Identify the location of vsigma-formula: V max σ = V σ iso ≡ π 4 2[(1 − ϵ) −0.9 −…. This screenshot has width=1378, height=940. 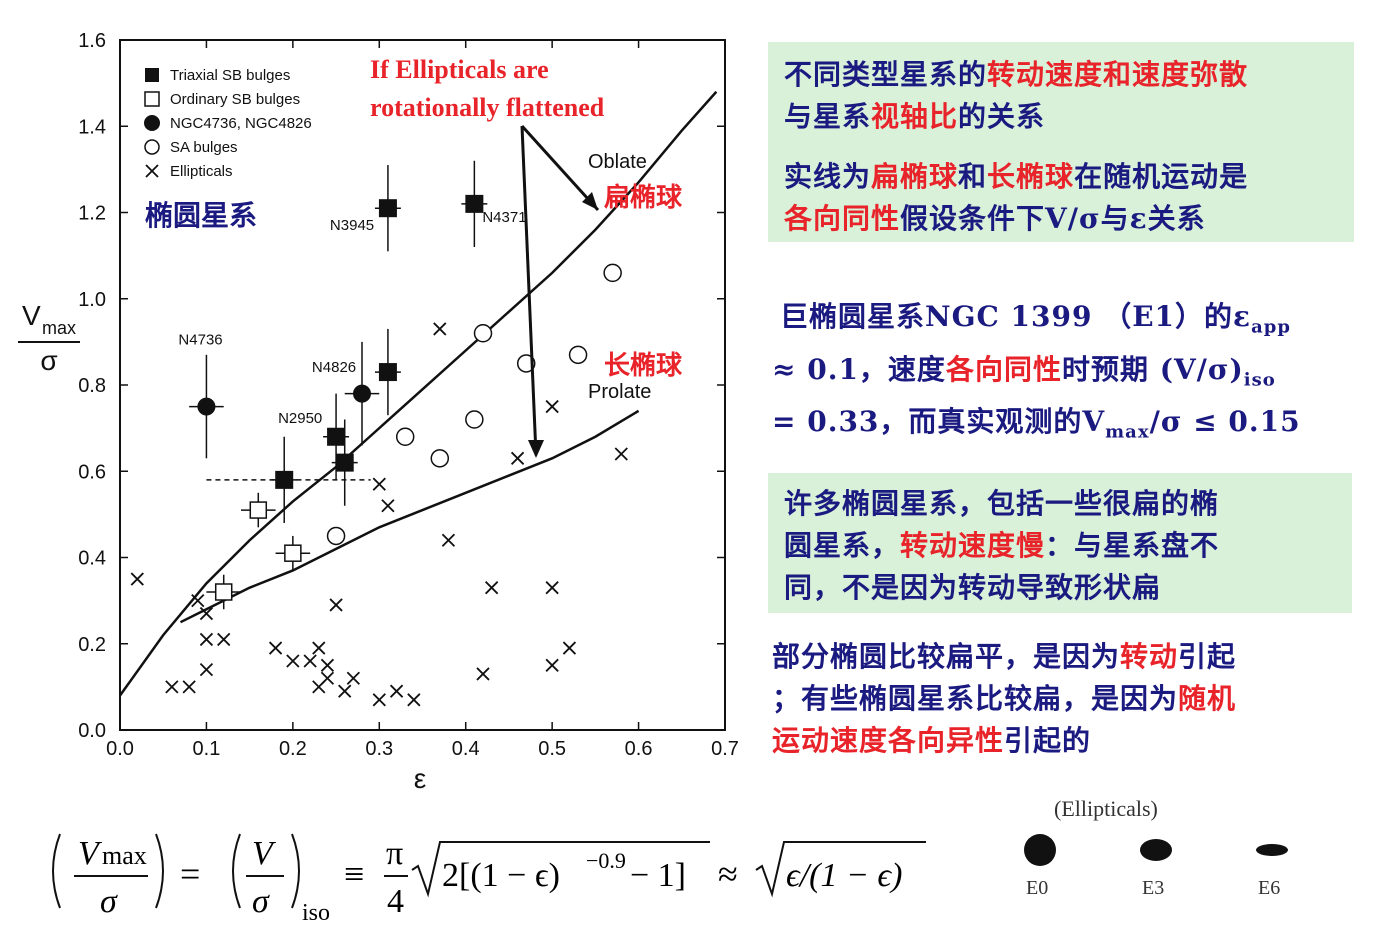
(490, 871).